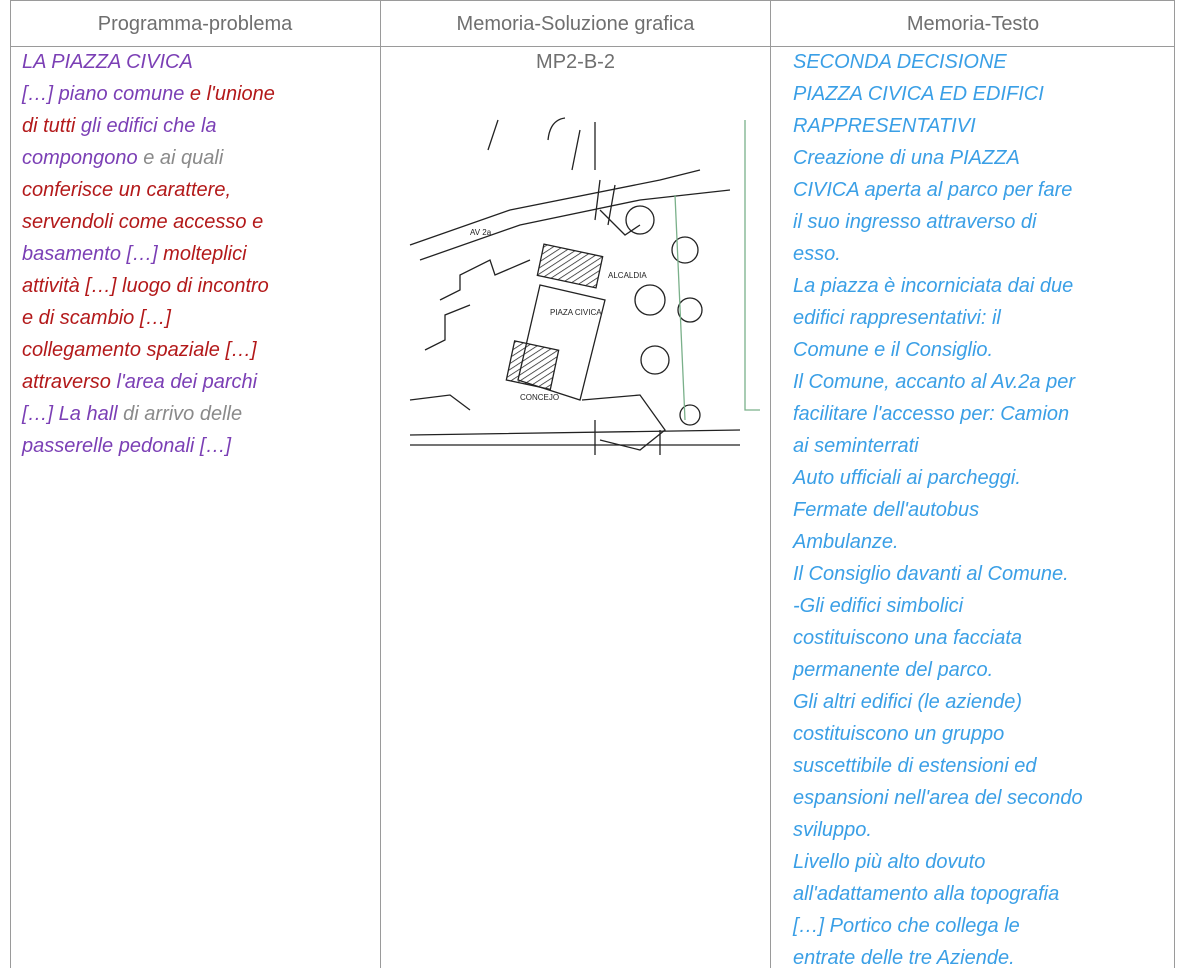  What do you see at coordinates (889, 862) in the screenshot?
I see `text-line: Livello più alto dovuto` at bounding box center [889, 862].